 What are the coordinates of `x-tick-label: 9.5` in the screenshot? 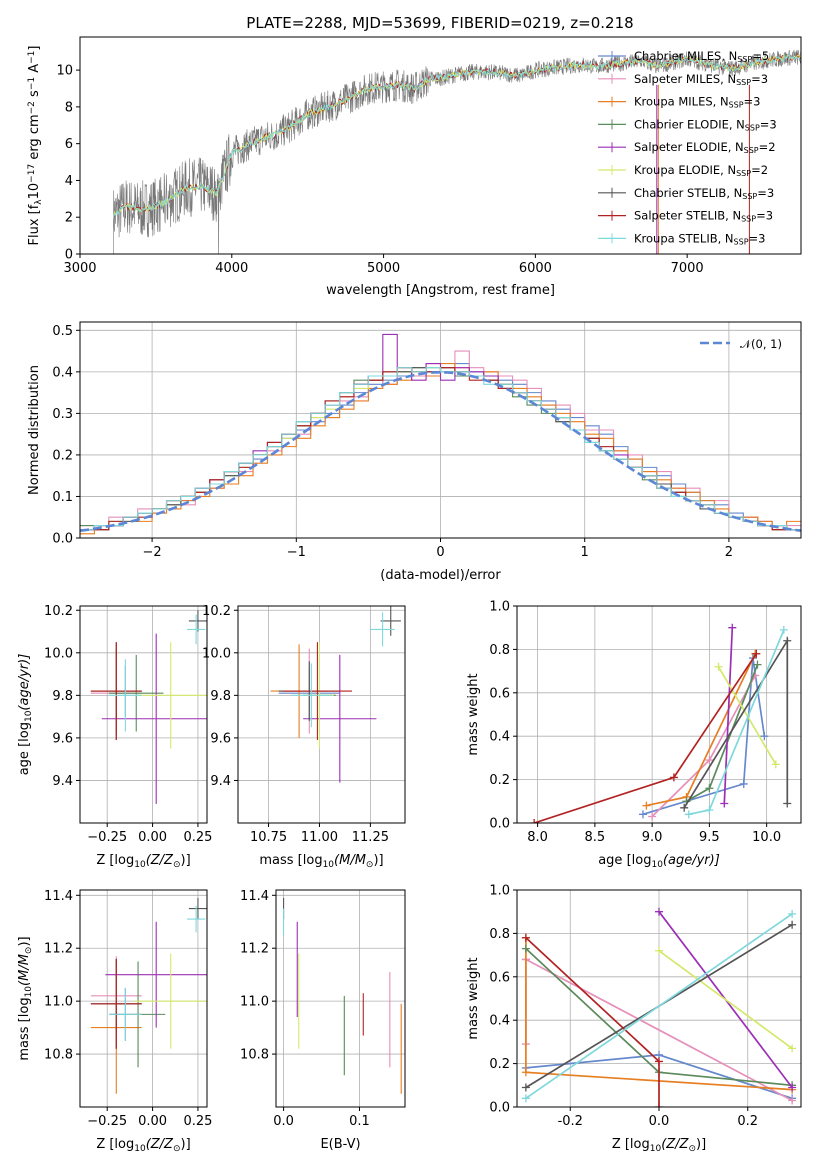 It's located at (709, 837).